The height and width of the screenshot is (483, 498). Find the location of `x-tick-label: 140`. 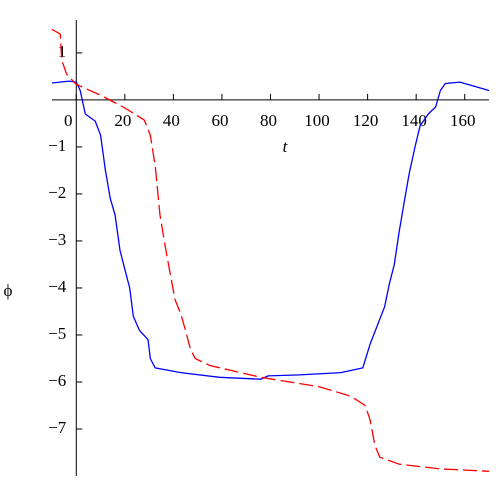

x-tick-label: 140 is located at coordinates (414, 120).